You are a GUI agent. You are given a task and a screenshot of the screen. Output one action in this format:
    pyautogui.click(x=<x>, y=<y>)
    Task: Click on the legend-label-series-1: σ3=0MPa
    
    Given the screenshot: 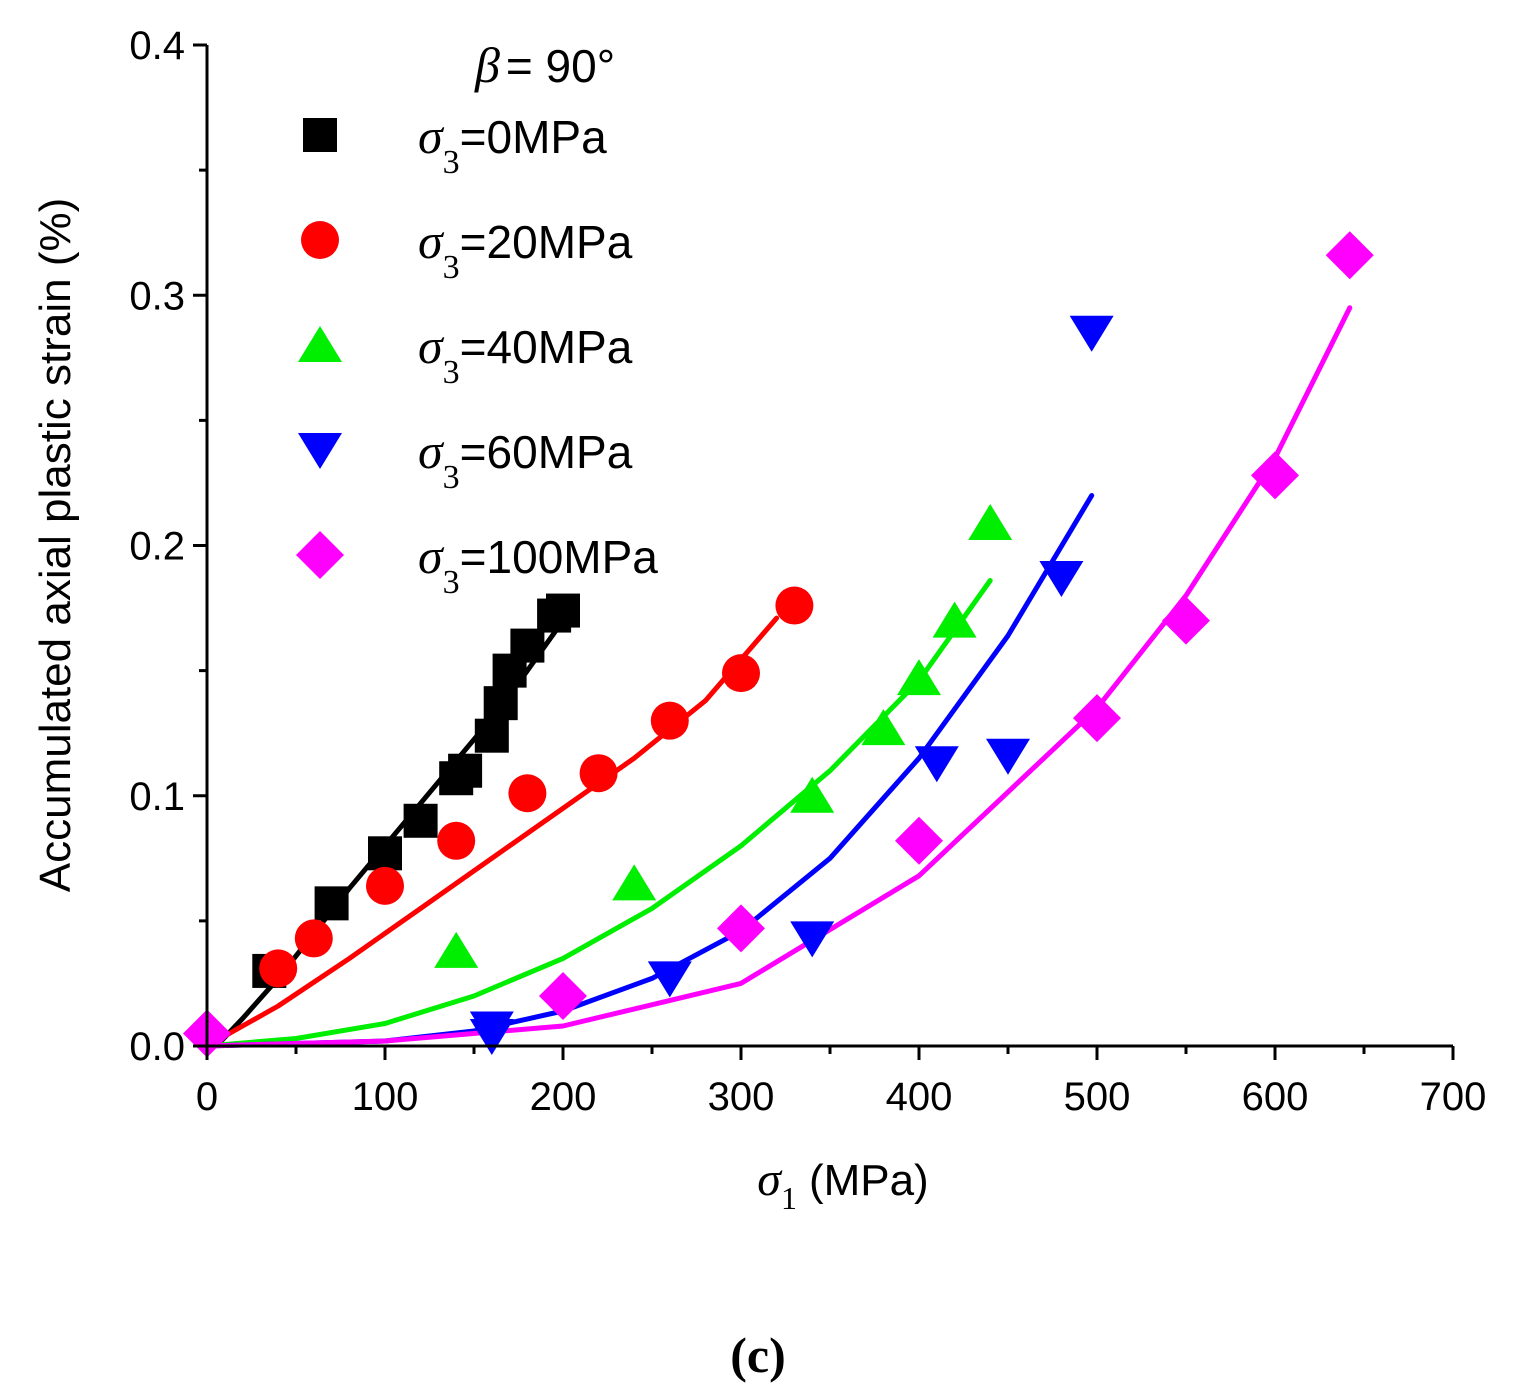 What is the action you would take?
    pyautogui.click(x=512, y=144)
    